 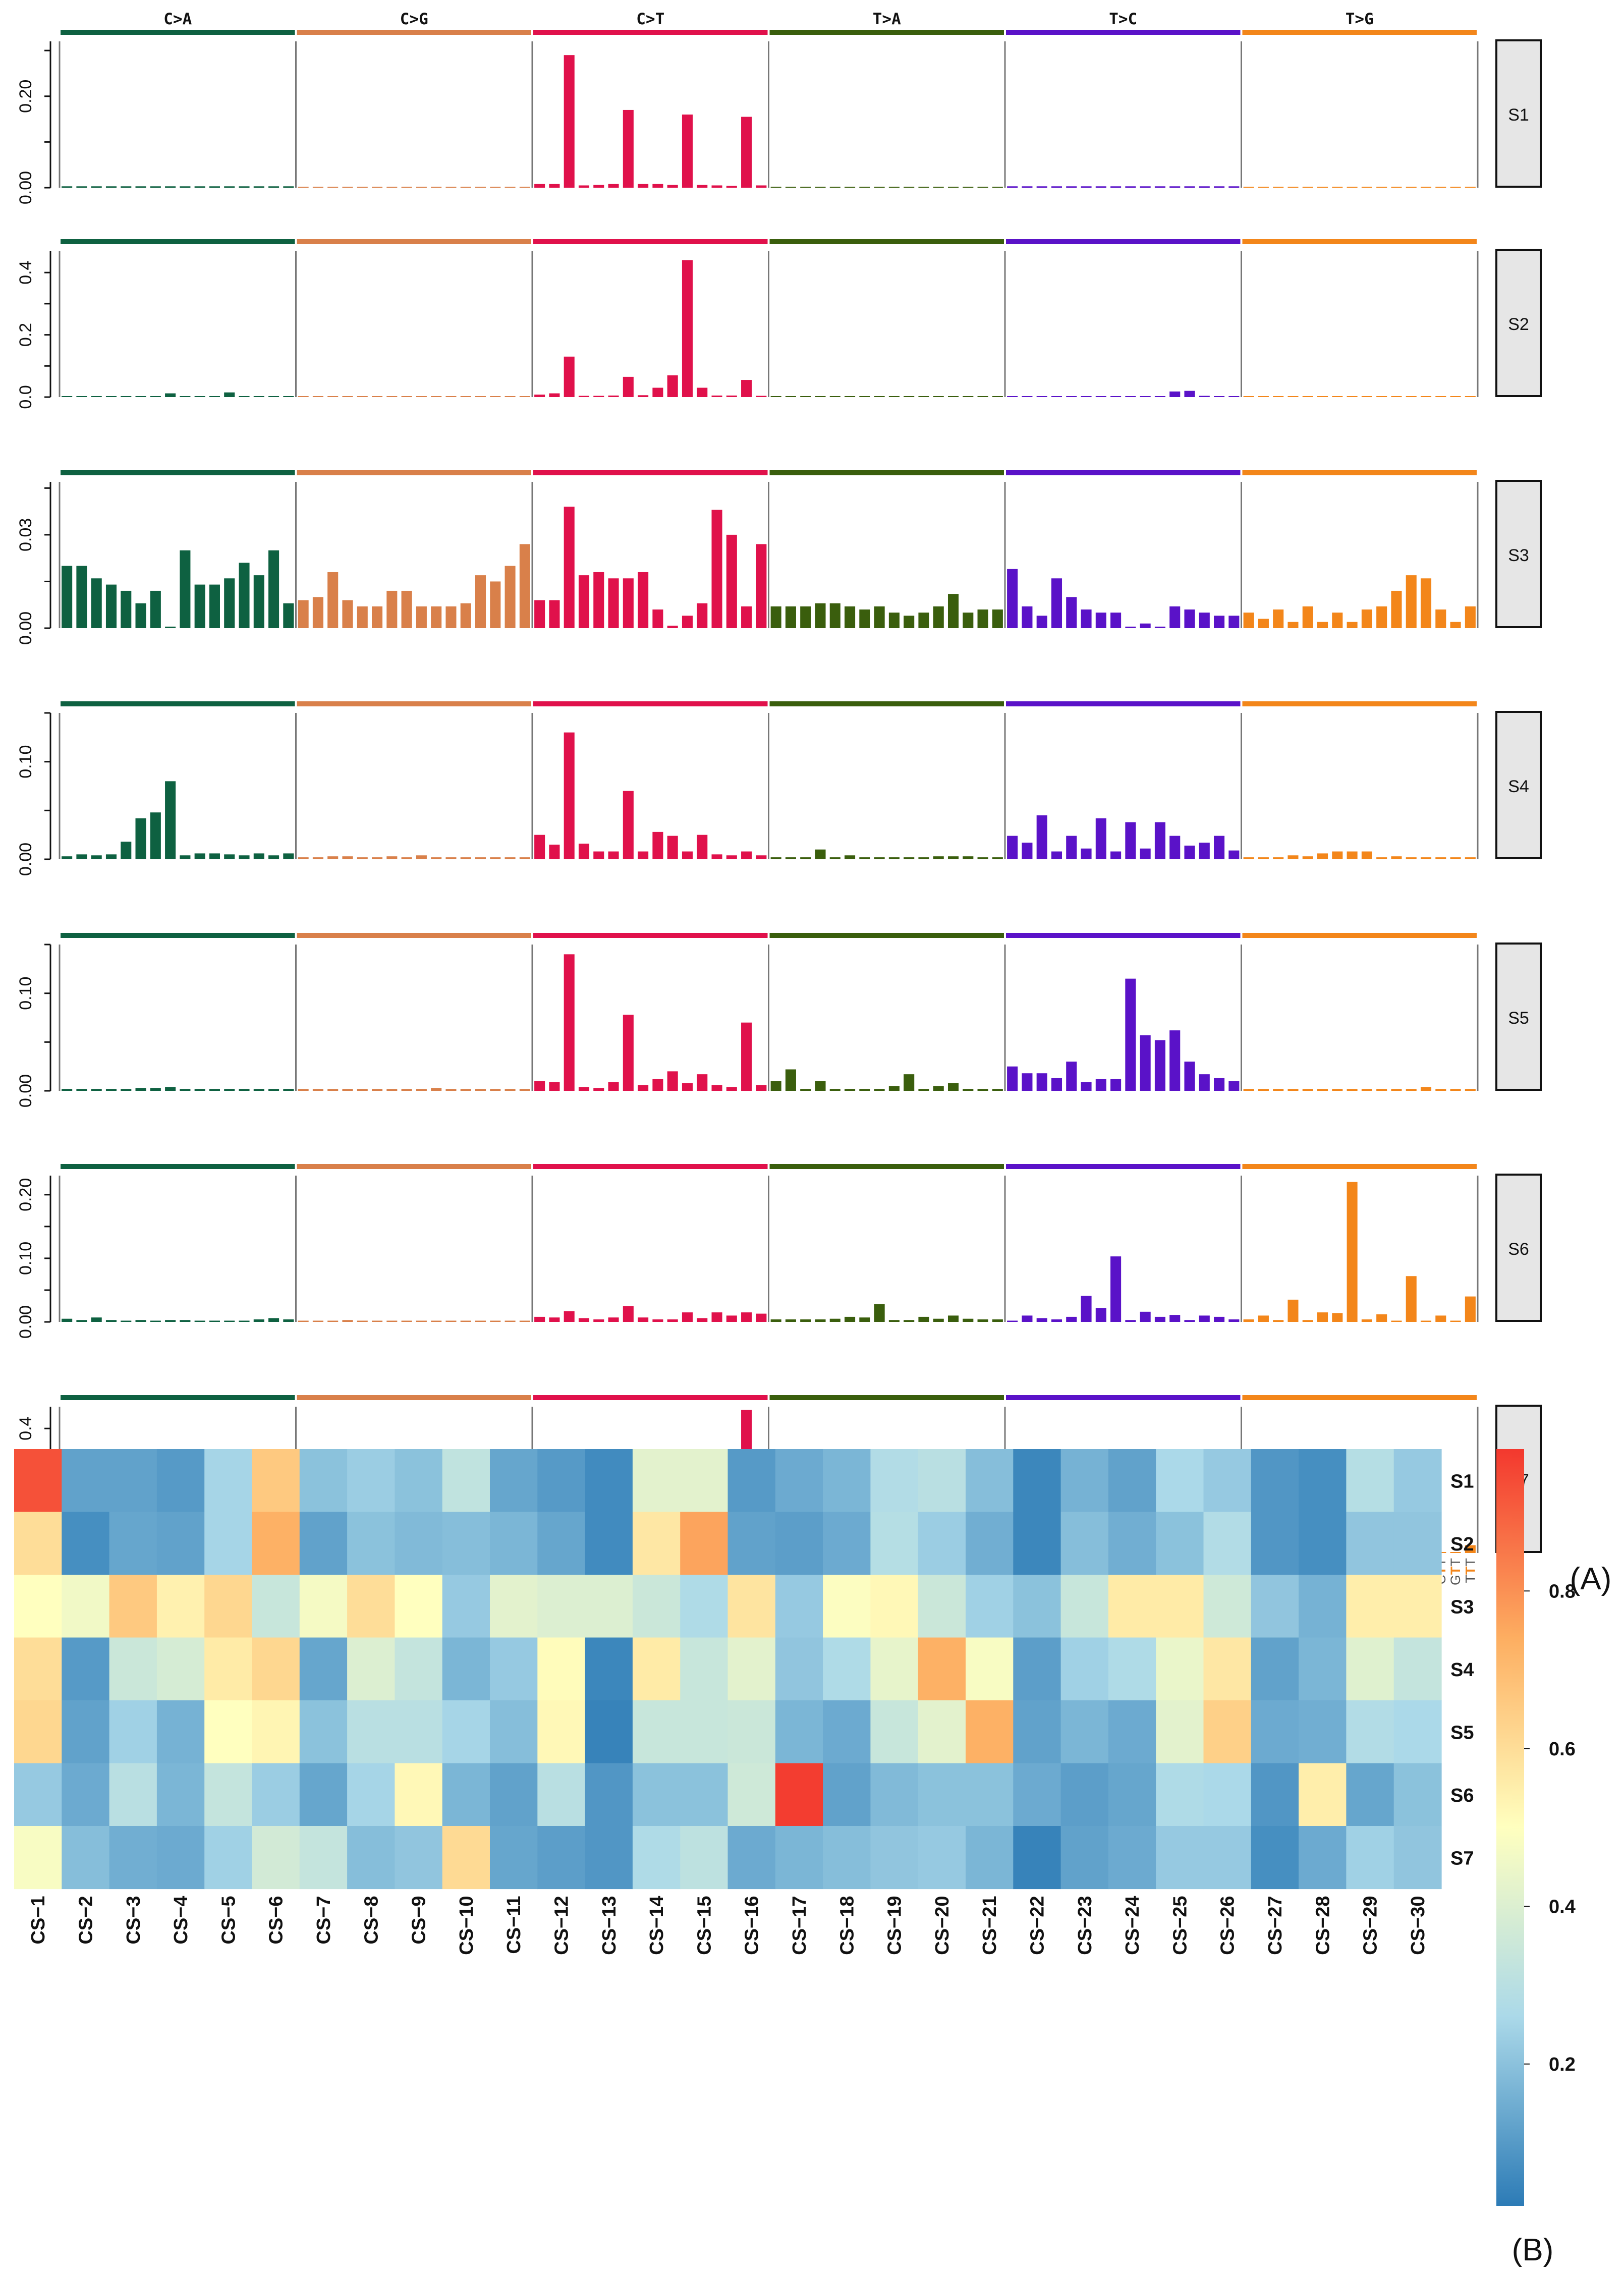 I want to click on category-title: C>G, so click(x=414, y=19).